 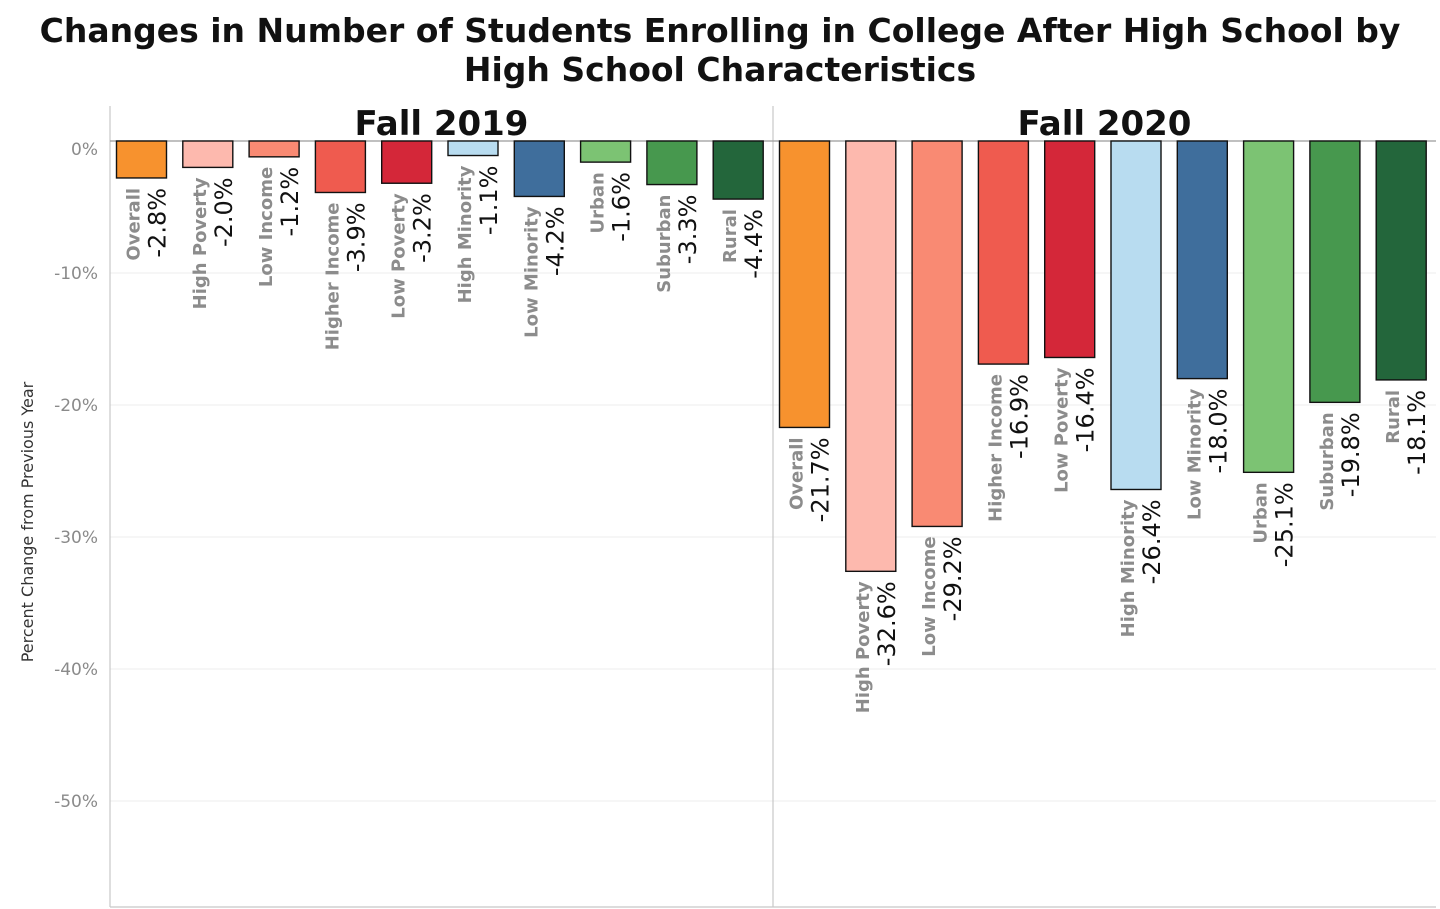 I want to click on bar-label: High Minority -26.4%, so click(x=1142, y=568).